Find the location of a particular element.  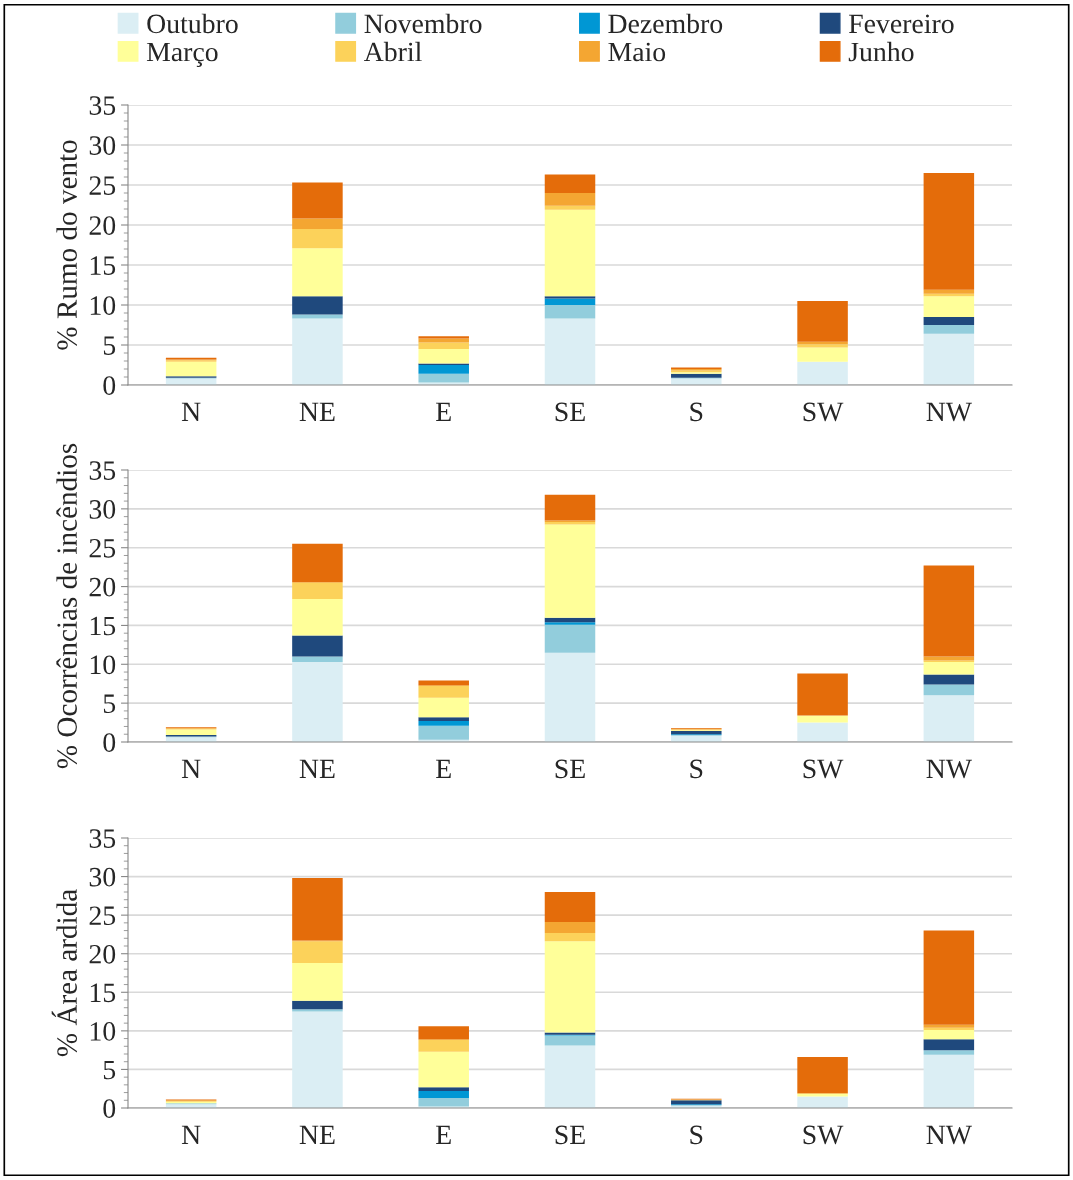

legend-label: Outubro is located at coordinates (192, 23).